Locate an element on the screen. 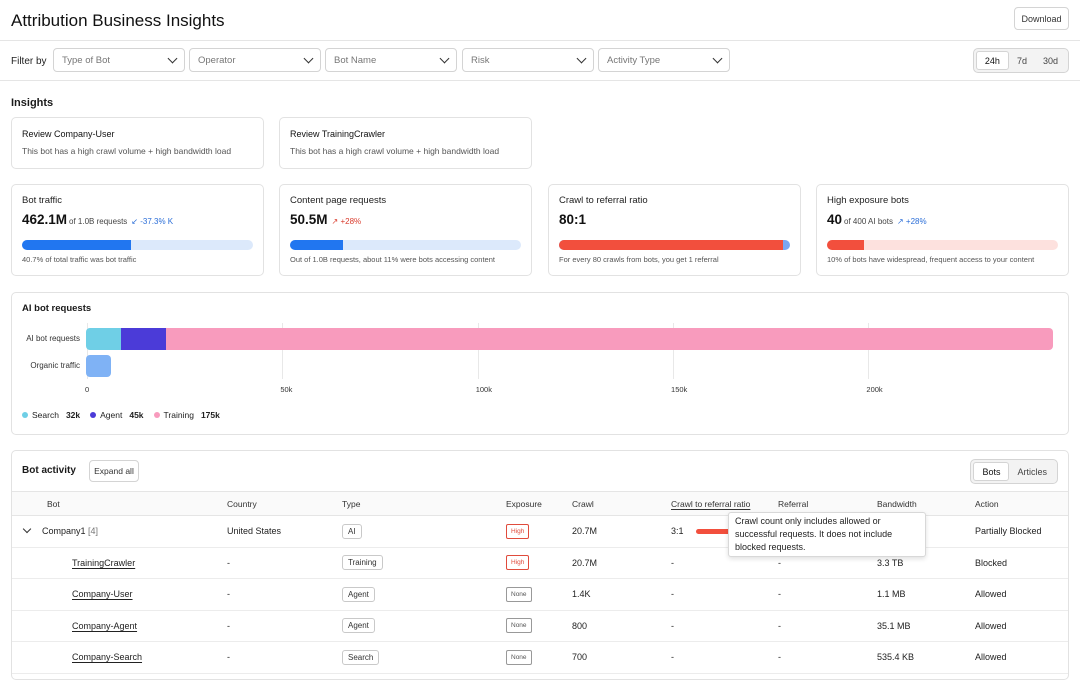  legend-label: Agent is located at coordinates (111, 415).